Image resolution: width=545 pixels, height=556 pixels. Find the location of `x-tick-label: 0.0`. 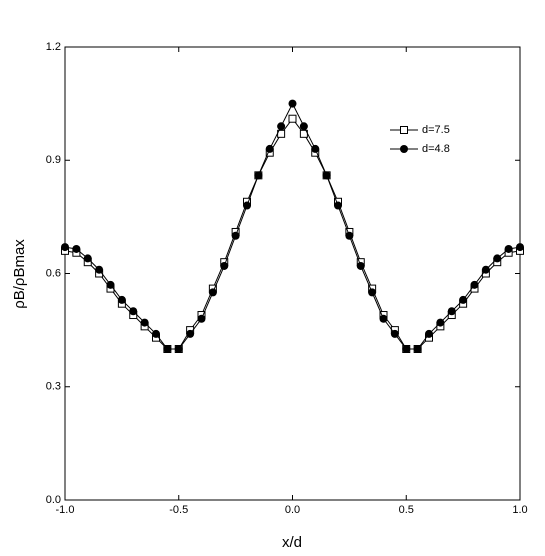

x-tick-label: 0.0 is located at coordinates (292, 510).